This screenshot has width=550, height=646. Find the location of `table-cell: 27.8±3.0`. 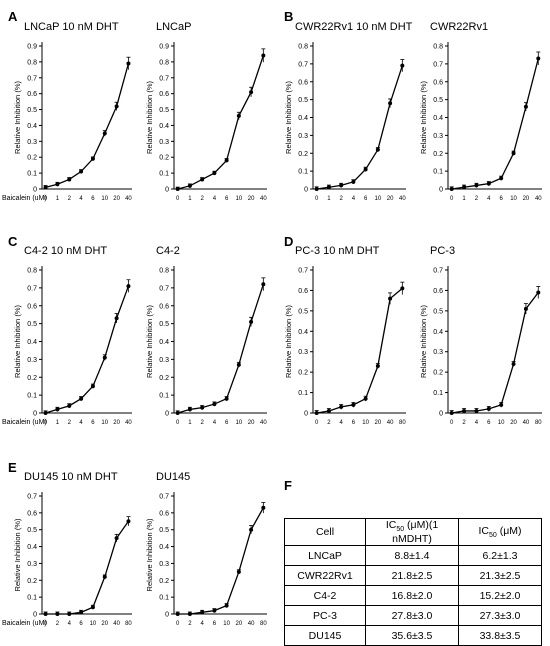

table-cell: 27.8±3.0 is located at coordinates (412, 616).